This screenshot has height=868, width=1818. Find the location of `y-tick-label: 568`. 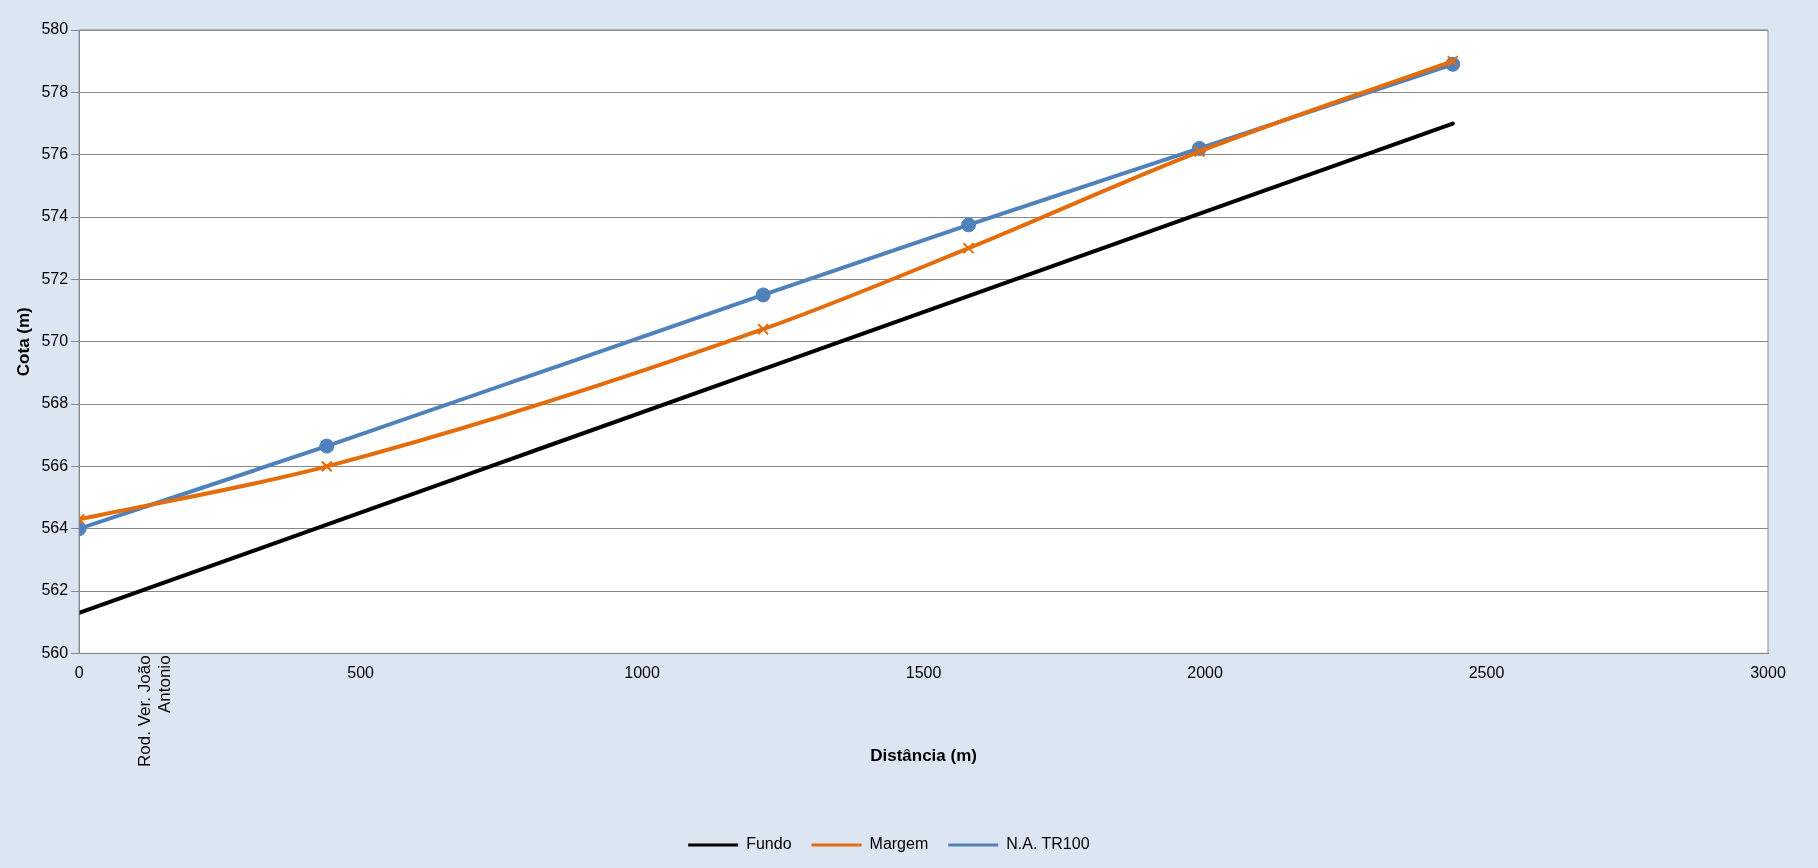

y-tick-label: 568 is located at coordinates (55, 403).